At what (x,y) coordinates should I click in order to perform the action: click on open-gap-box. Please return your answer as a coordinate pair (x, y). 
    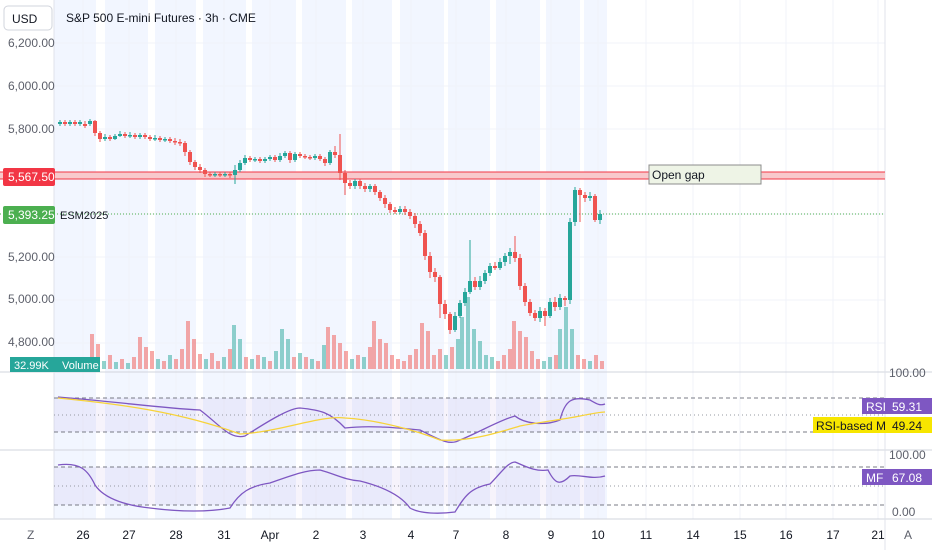
    Looking at the image, I should click on (705, 174).